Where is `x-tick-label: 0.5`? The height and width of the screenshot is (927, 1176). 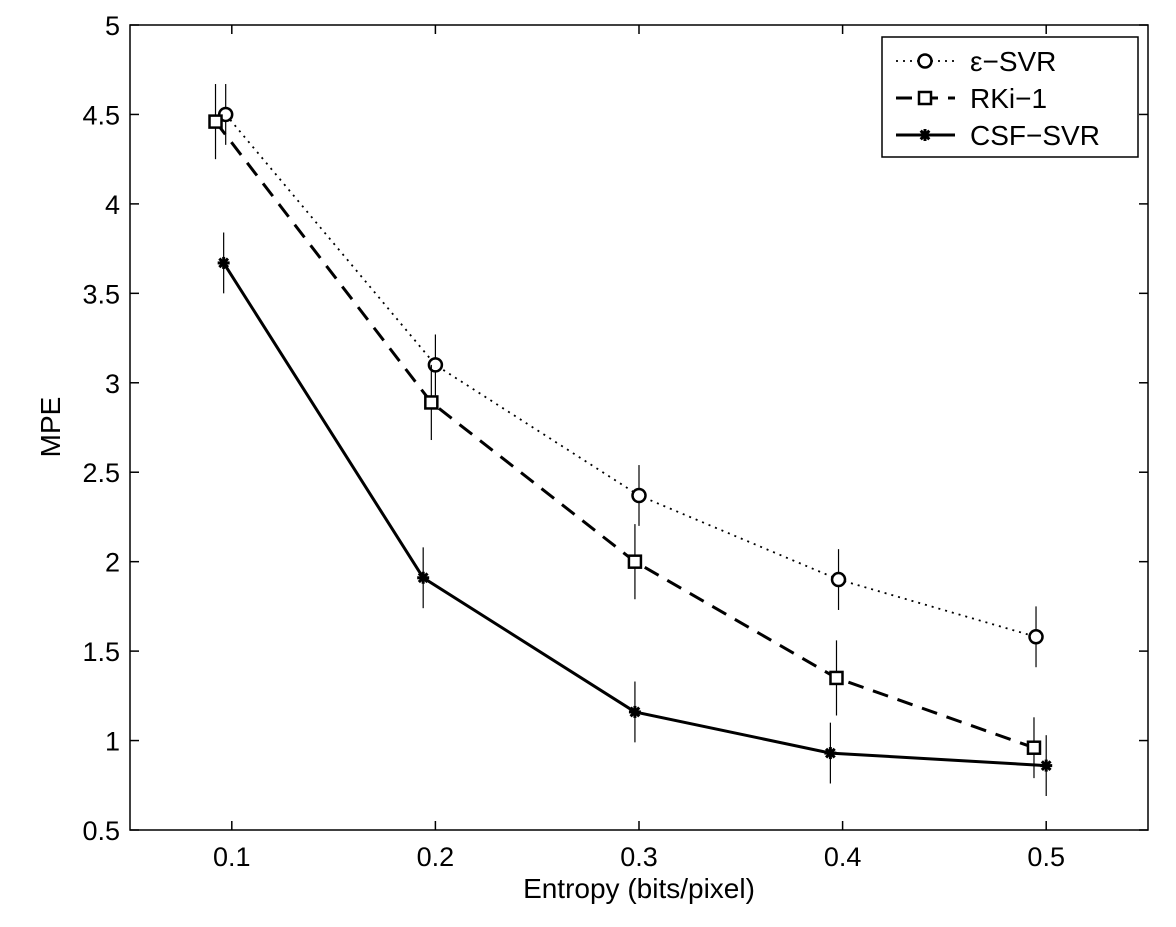
x-tick-label: 0.5 is located at coordinates (1046, 857).